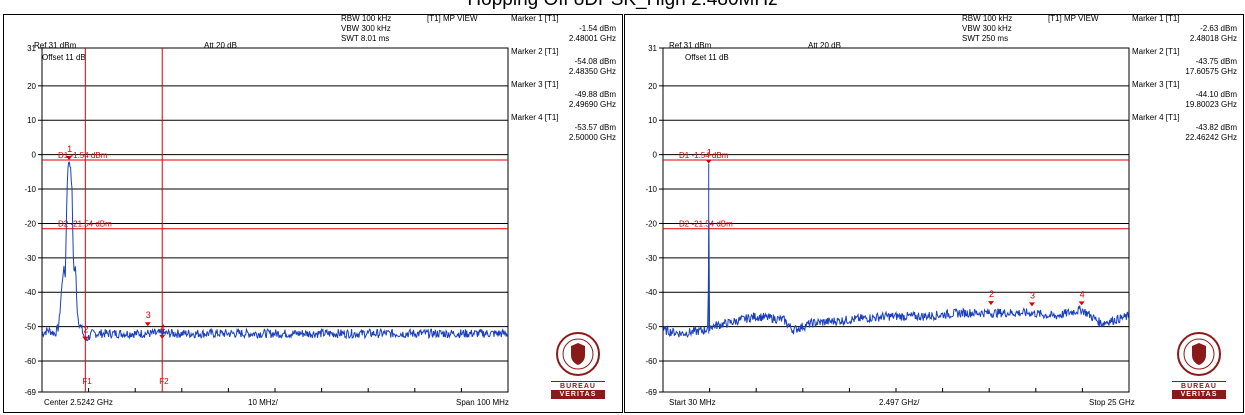  Describe the element at coordinates (1187, 96) in the screenshot. I see `marker-entry: Marker 3 [T1] -44.10 dBm 19.80023 GHz` at that location.